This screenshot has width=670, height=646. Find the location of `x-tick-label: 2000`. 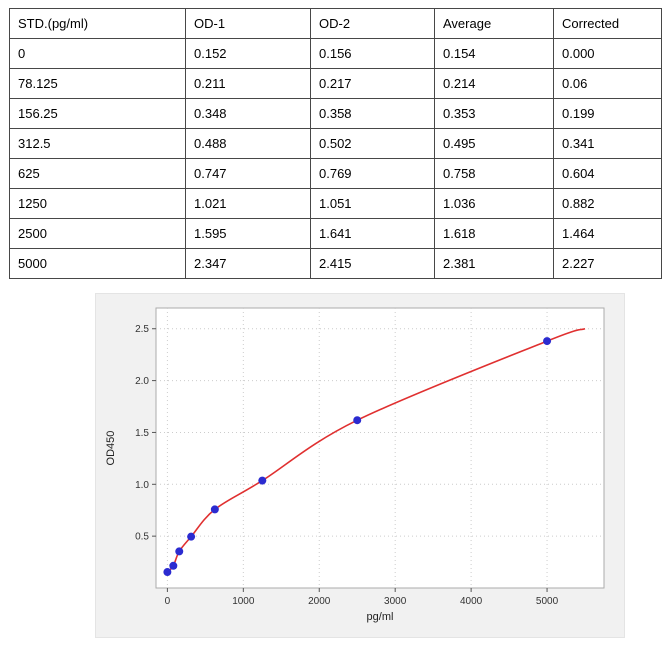

x-tick-label: 2000 is located at coordinates (319, 601).